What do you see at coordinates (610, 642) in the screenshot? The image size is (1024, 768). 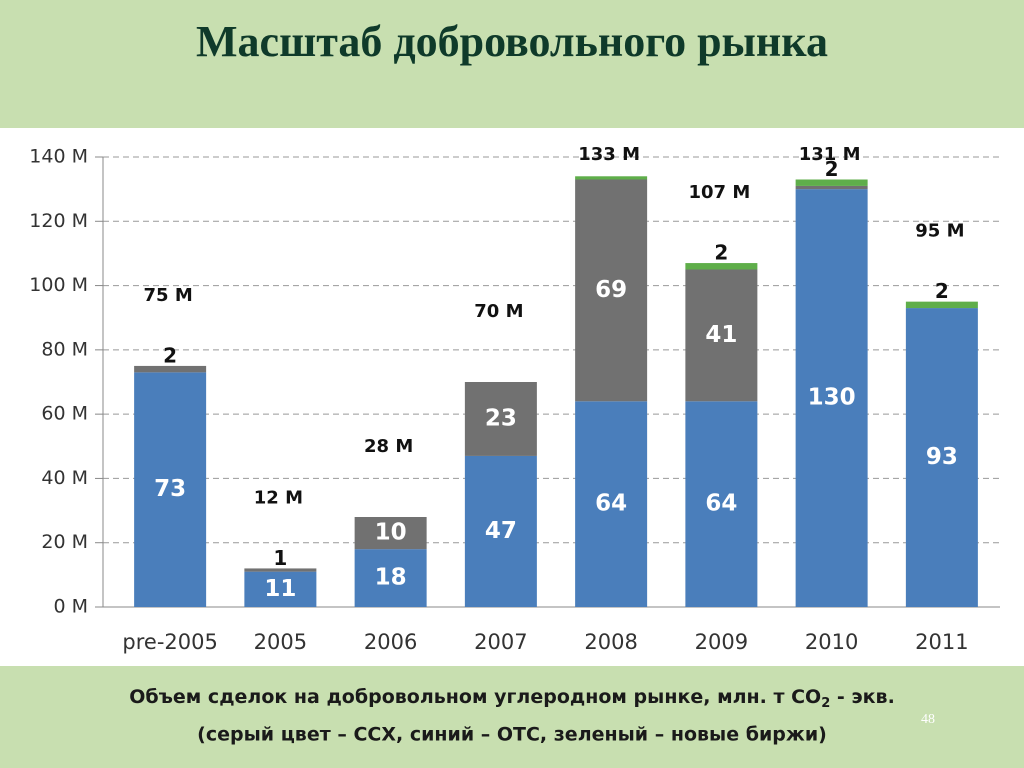 I see `x-tick-label: 2008` at bounding box center [610, 642].